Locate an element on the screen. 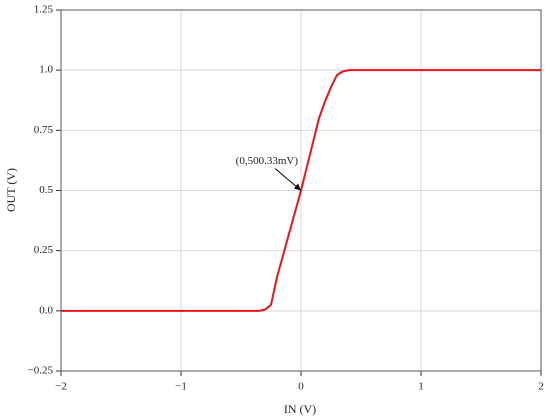  y-tick-label: 0.5 is located at coordinates (46, 190).